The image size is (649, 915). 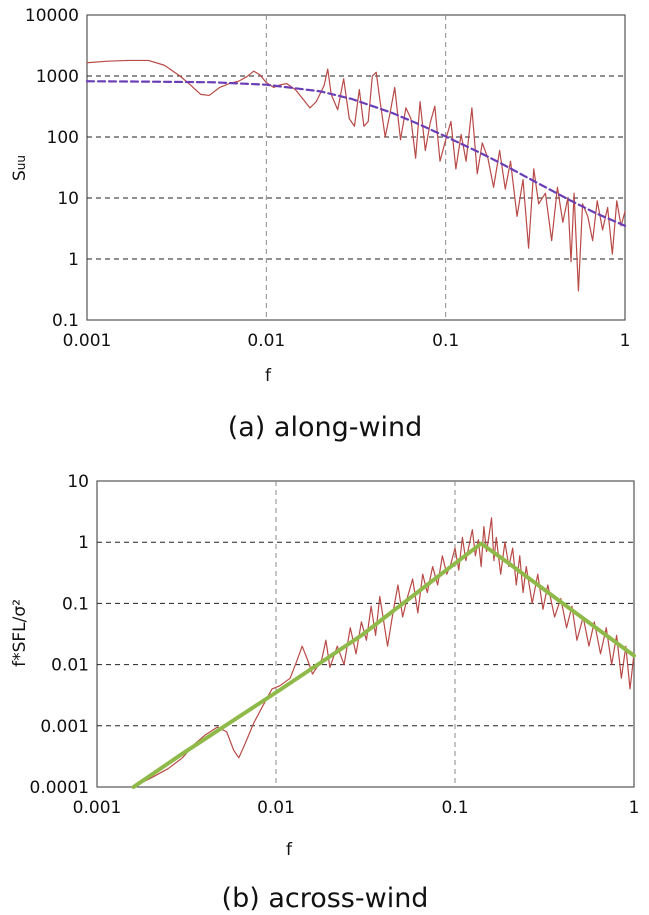 I want to click on y-axis-label-a-sub: uu, so click(x=21, y=162).